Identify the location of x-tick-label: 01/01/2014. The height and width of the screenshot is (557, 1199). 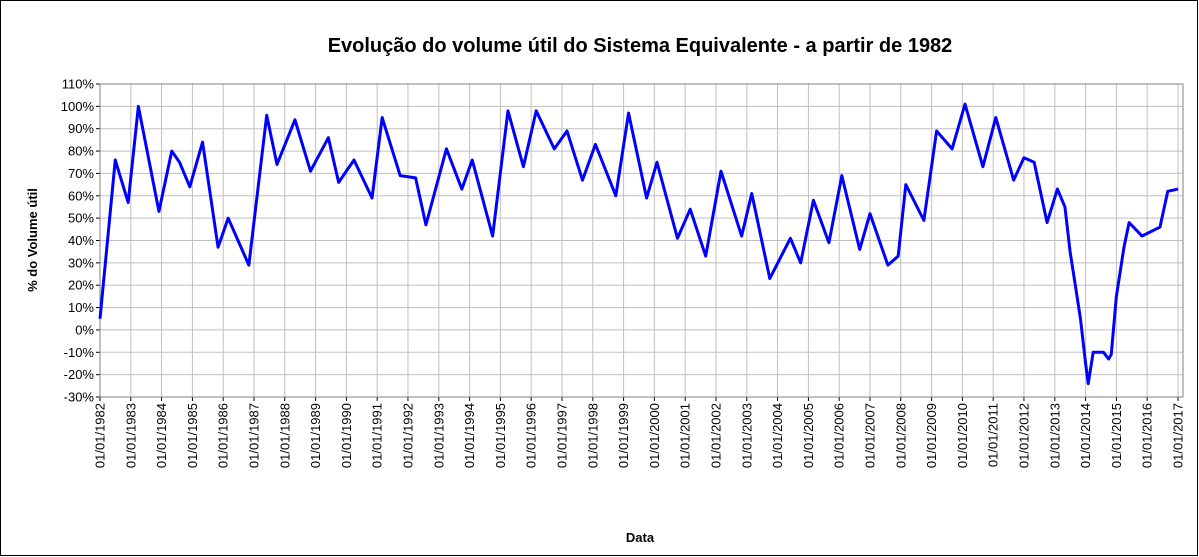
(1085, 435).